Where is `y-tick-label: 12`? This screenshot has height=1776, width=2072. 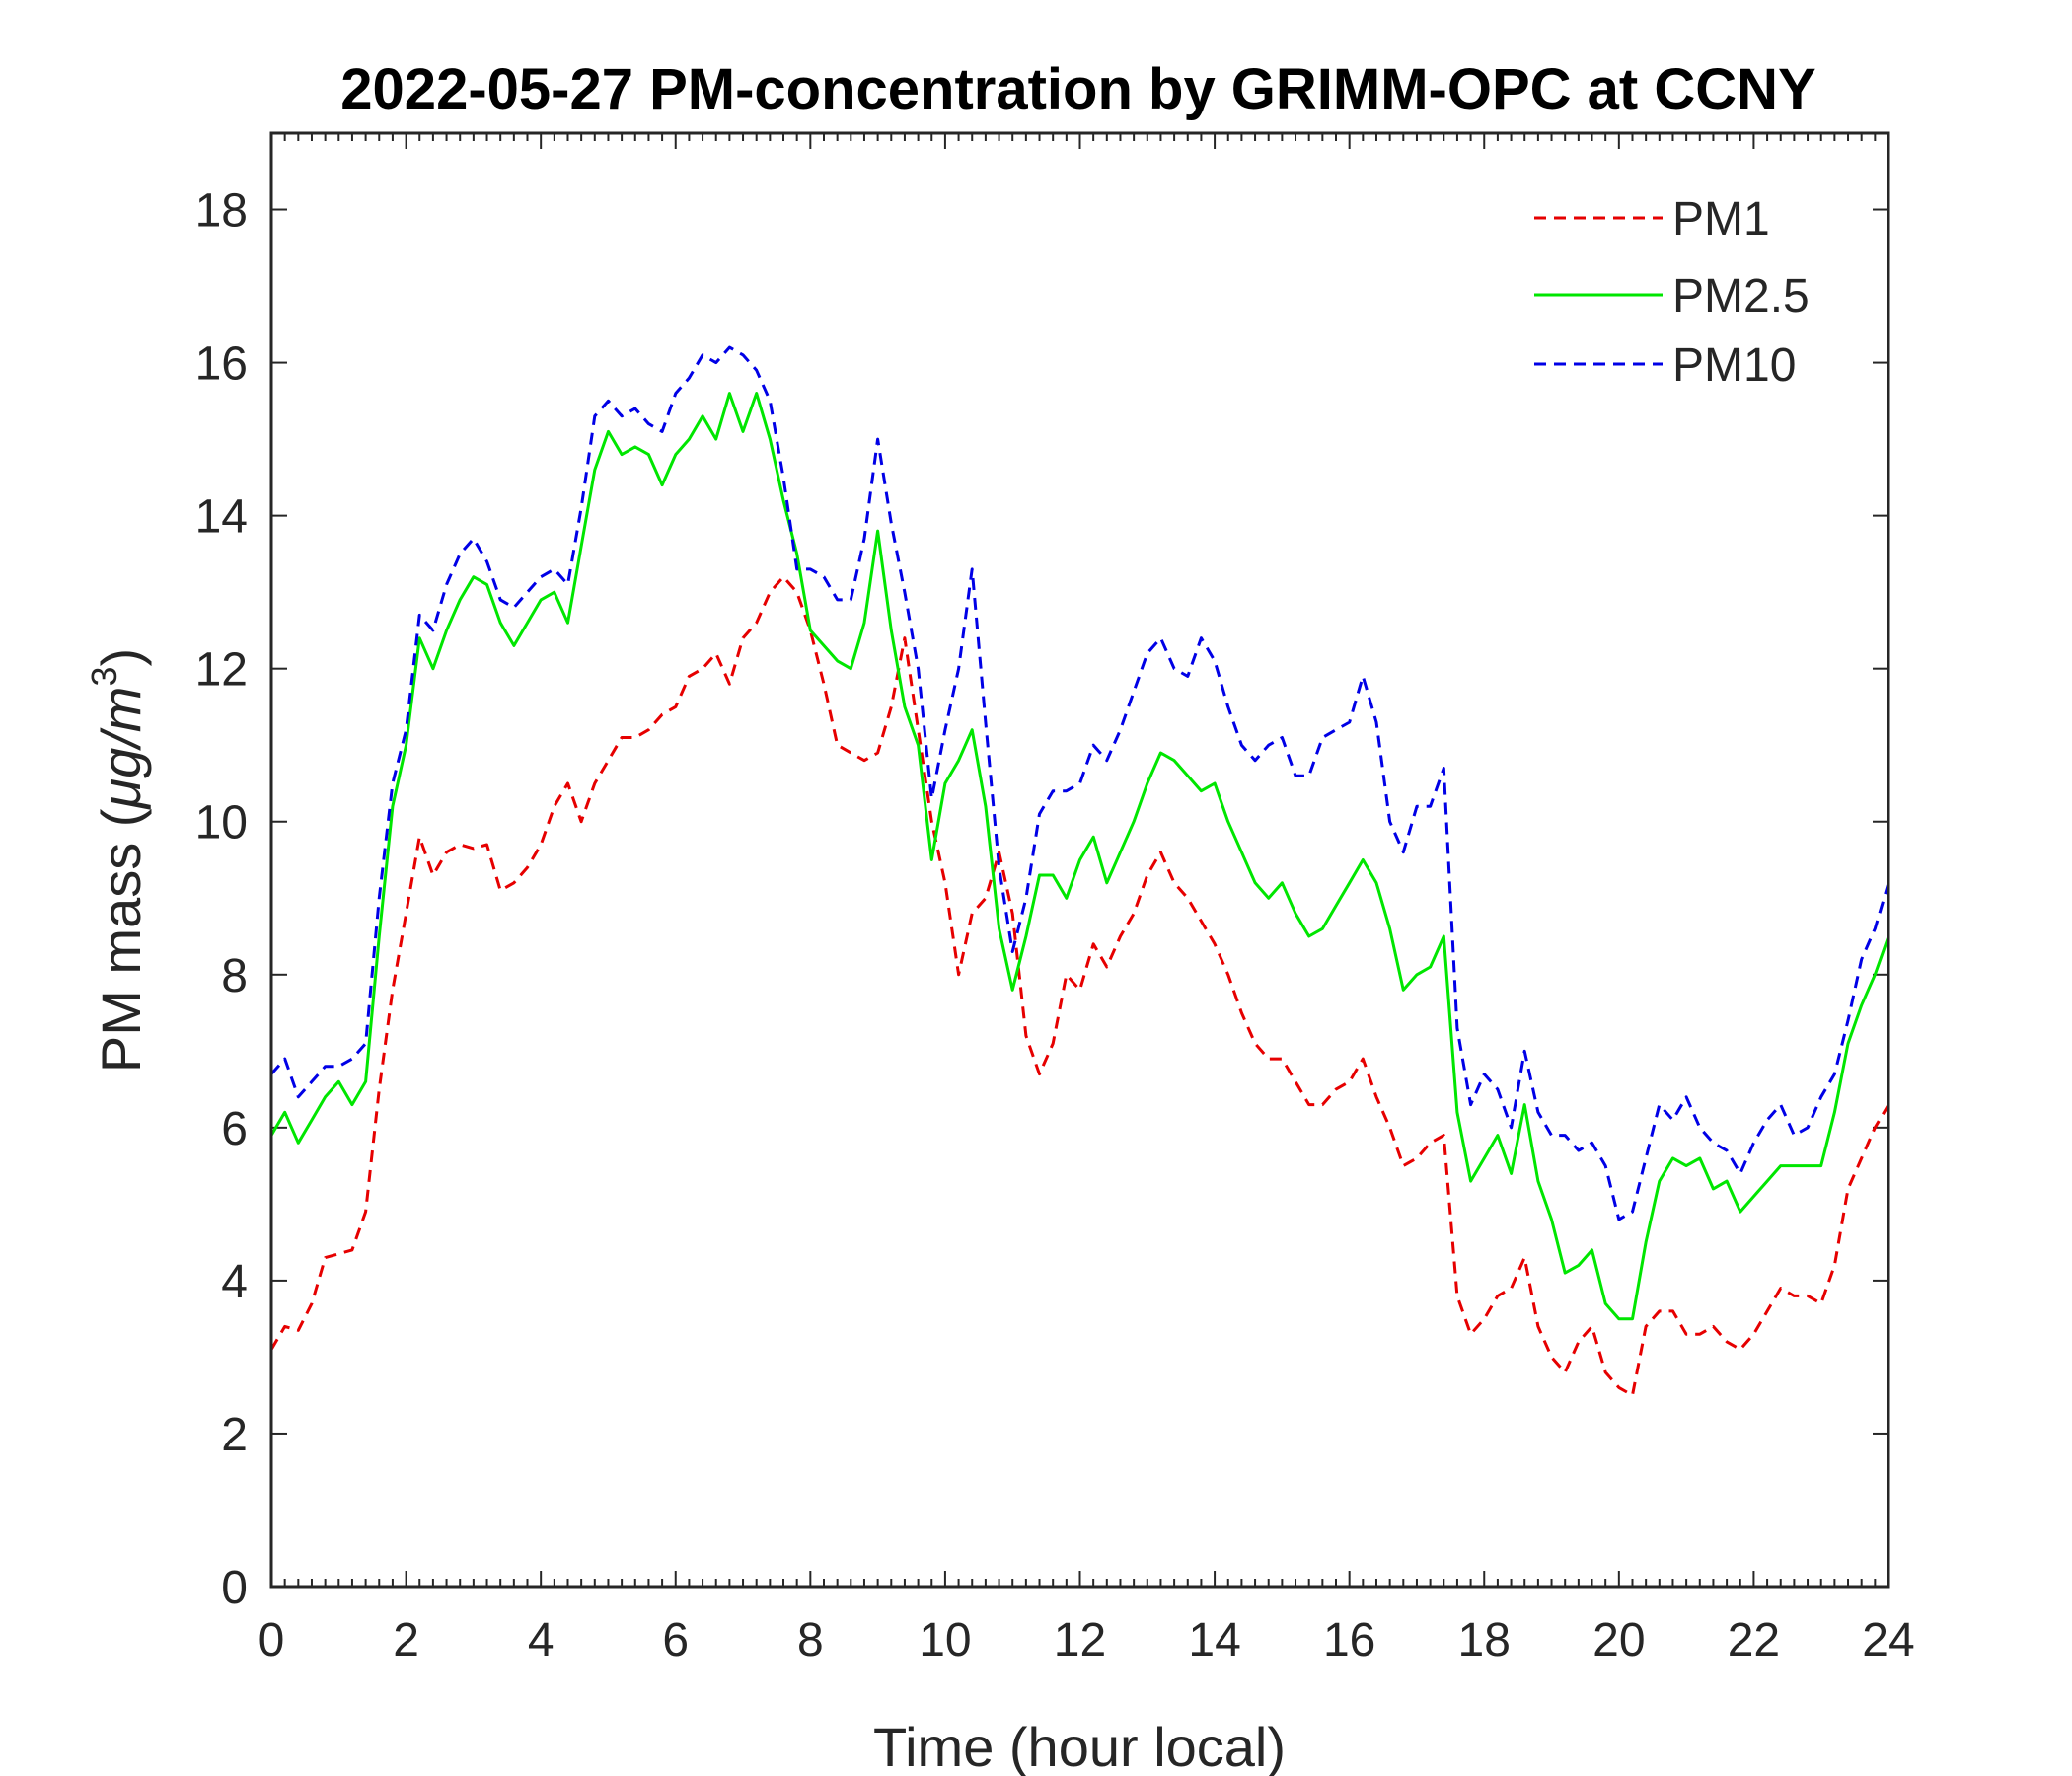
y-tick-label: 12 is located at coordinates (222, 670).